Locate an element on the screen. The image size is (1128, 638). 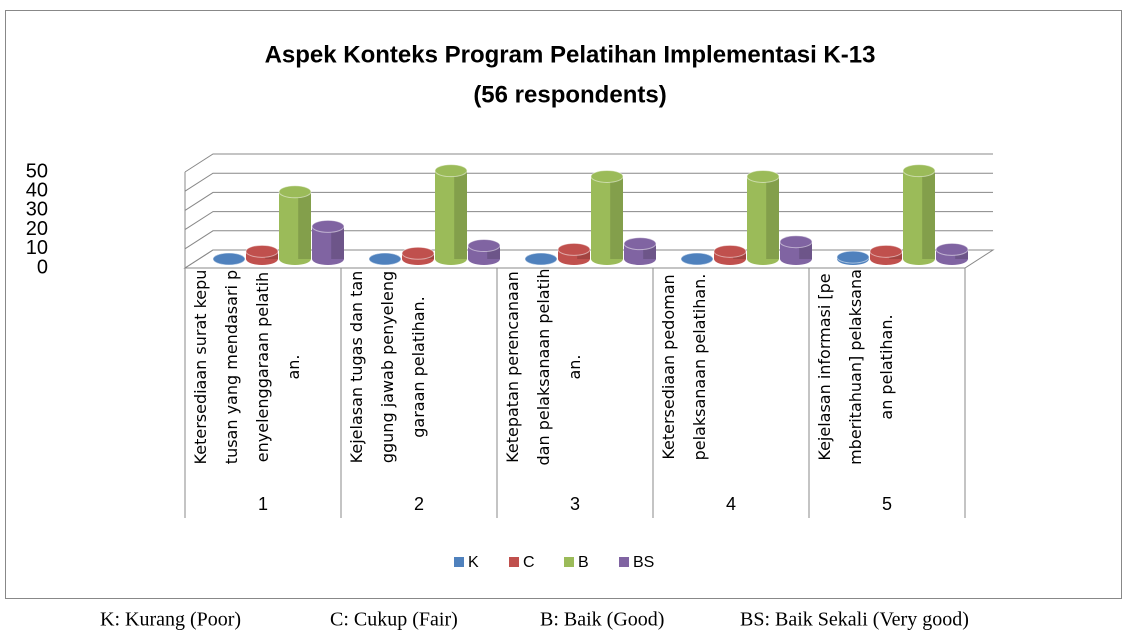
legend-label: C is located at coordinates (529, 562).